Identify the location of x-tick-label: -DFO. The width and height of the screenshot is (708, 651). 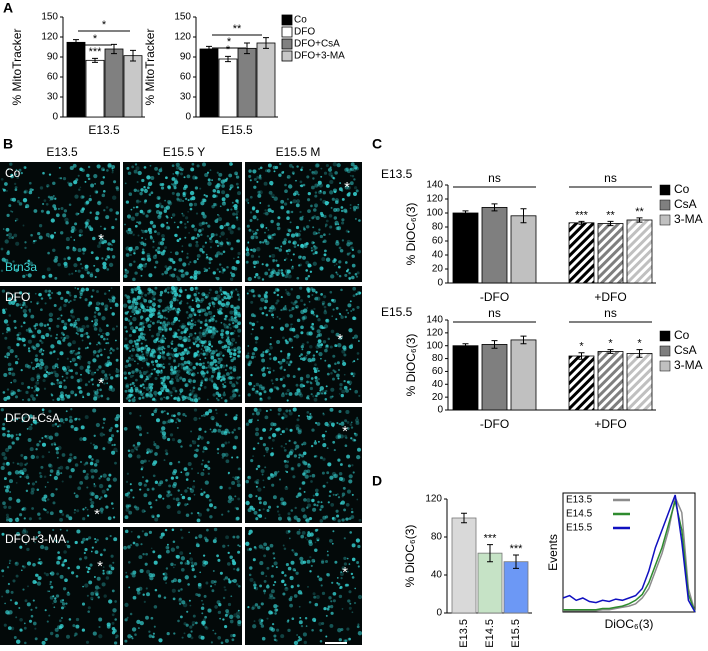
(494, 424).